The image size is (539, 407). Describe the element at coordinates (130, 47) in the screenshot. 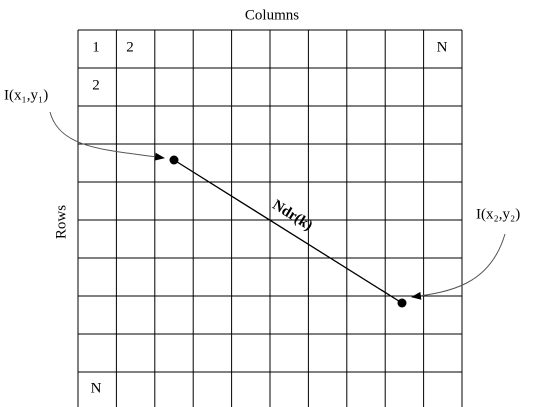

I see `column-header: 2` at that location.